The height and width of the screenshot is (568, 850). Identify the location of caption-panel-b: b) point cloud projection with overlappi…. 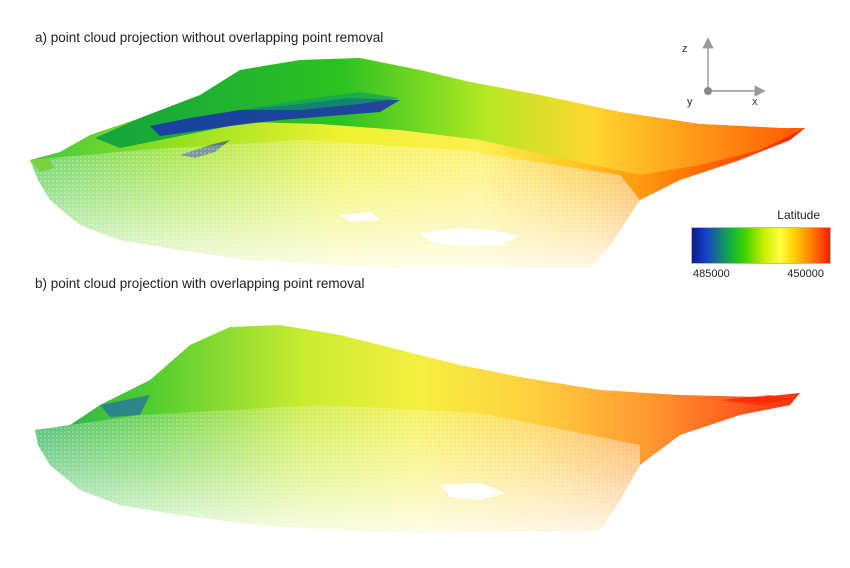
(200, 283).